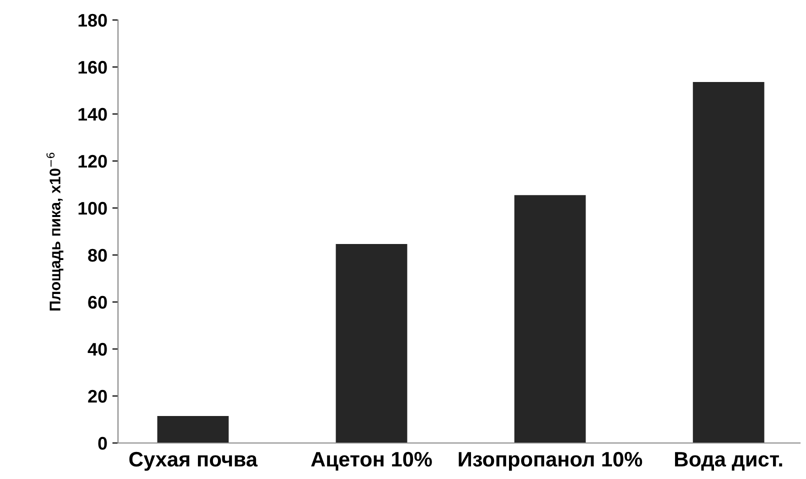 Image resolution: width=806 pixels, height=479 pixels. What do you see at coordinates (97, 396) in the screenshot?
I see `y-tick-label: 20` at bounding box center [97, 396].